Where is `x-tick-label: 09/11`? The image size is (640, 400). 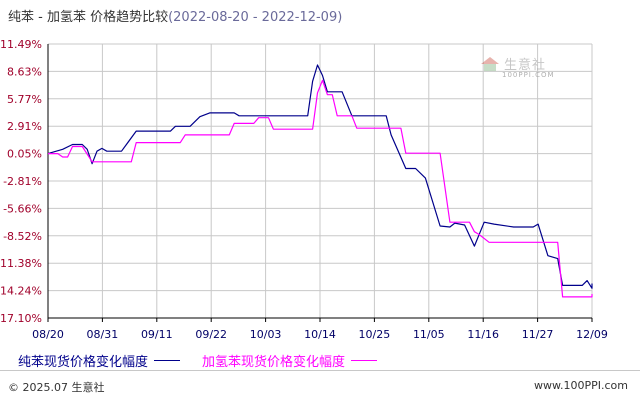
x-tick-label: 09/11 is located at coordinates (157, 334).